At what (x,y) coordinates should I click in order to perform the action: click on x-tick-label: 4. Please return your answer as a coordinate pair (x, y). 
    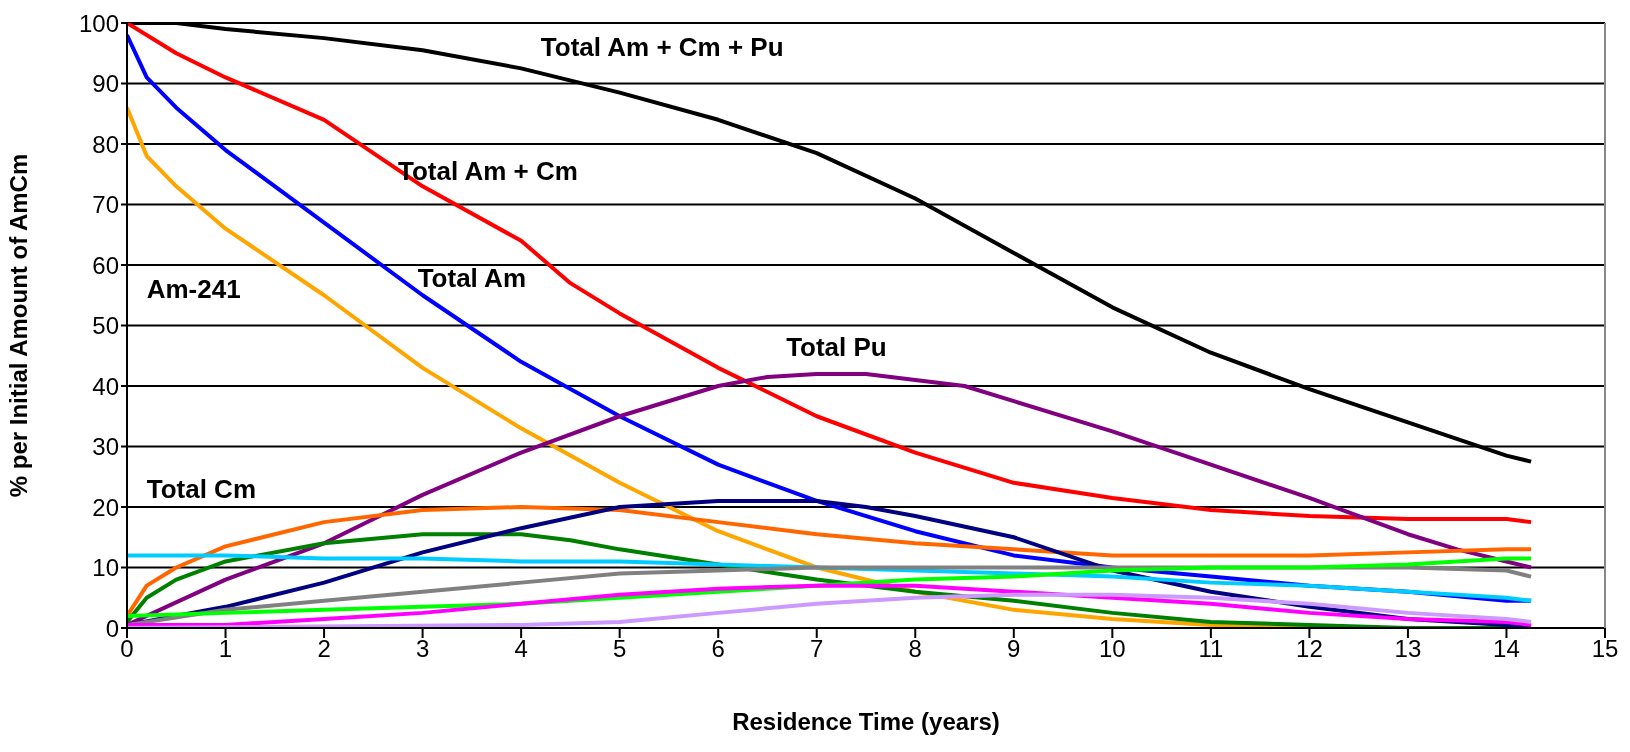
    Looking at the image, I should click on (521, 649).